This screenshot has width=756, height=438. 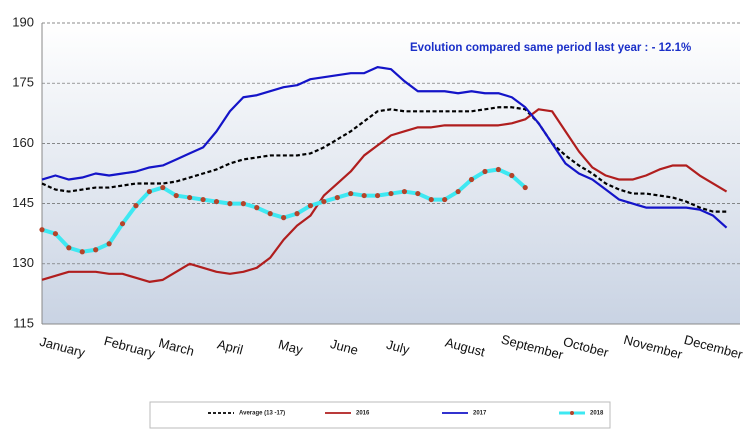 I want to click on y-tick-label: 175, so click(x=23, y=82).